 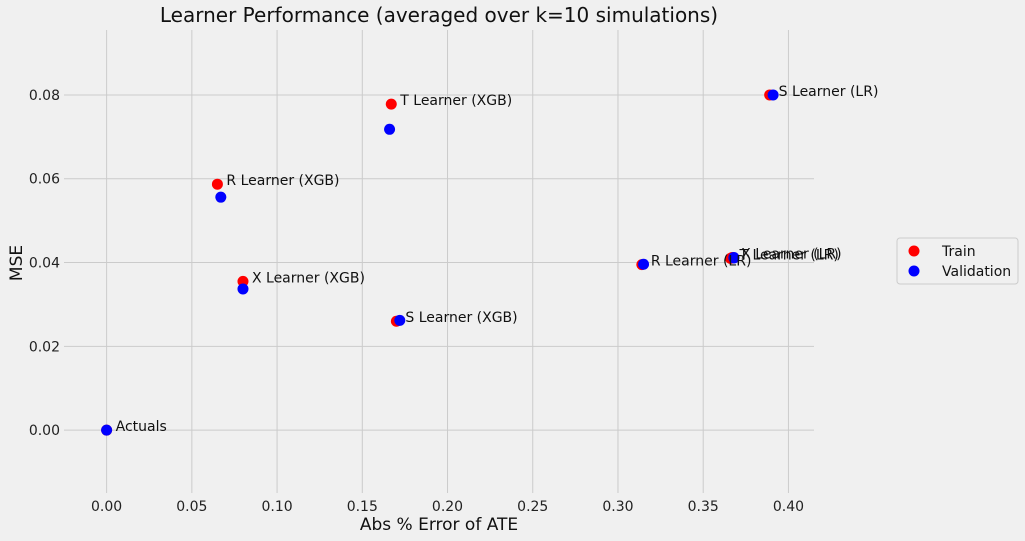 What do you see at coordinates (276, 507) in the screenshot?
I see `x-tick-label: 0.10` at bounding box center [276, 507].